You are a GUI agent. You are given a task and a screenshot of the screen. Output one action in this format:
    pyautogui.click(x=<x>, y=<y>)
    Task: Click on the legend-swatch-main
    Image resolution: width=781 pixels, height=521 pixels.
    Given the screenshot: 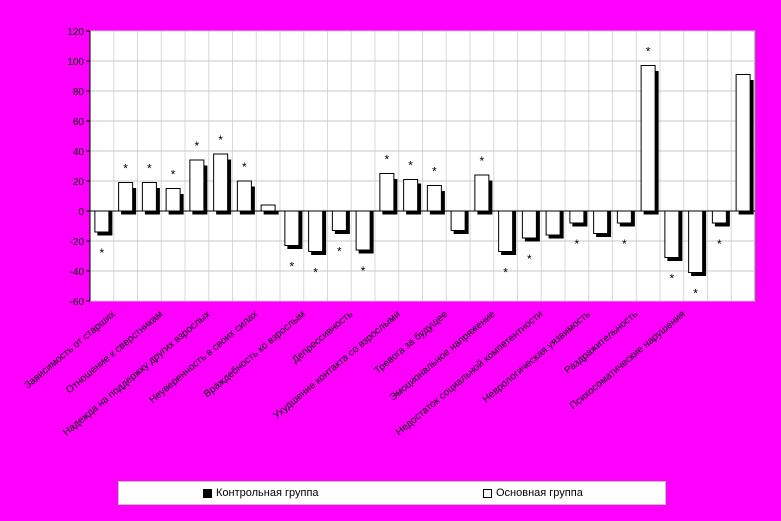 What is the action you would take?
    pyautogui.click(x=487, y=493)
    